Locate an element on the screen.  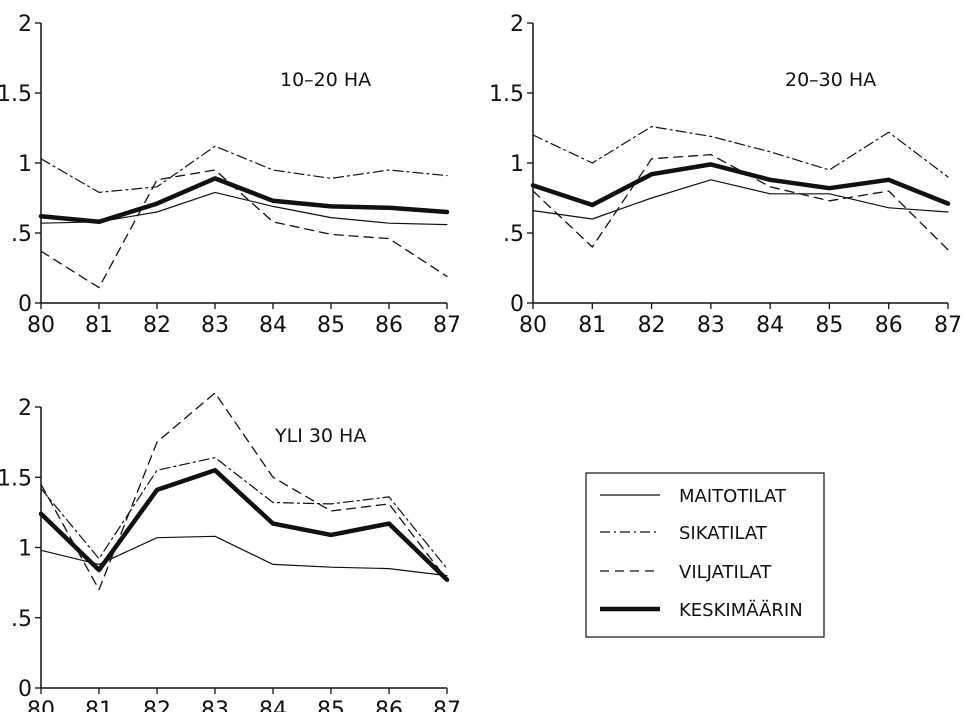
legend-label-keskimaarin: KESKIMÄÄRIN is located at coordinates (741, 610).